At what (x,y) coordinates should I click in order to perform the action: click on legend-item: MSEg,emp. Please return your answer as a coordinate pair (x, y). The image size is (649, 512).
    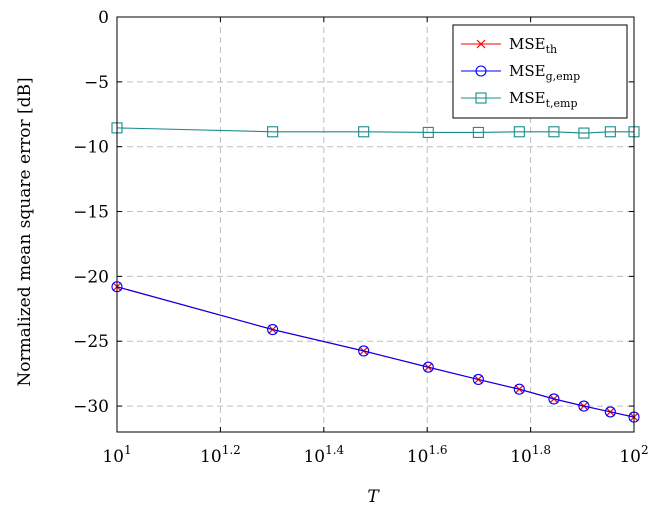
    Looking at the image, I should click on (520, 72).